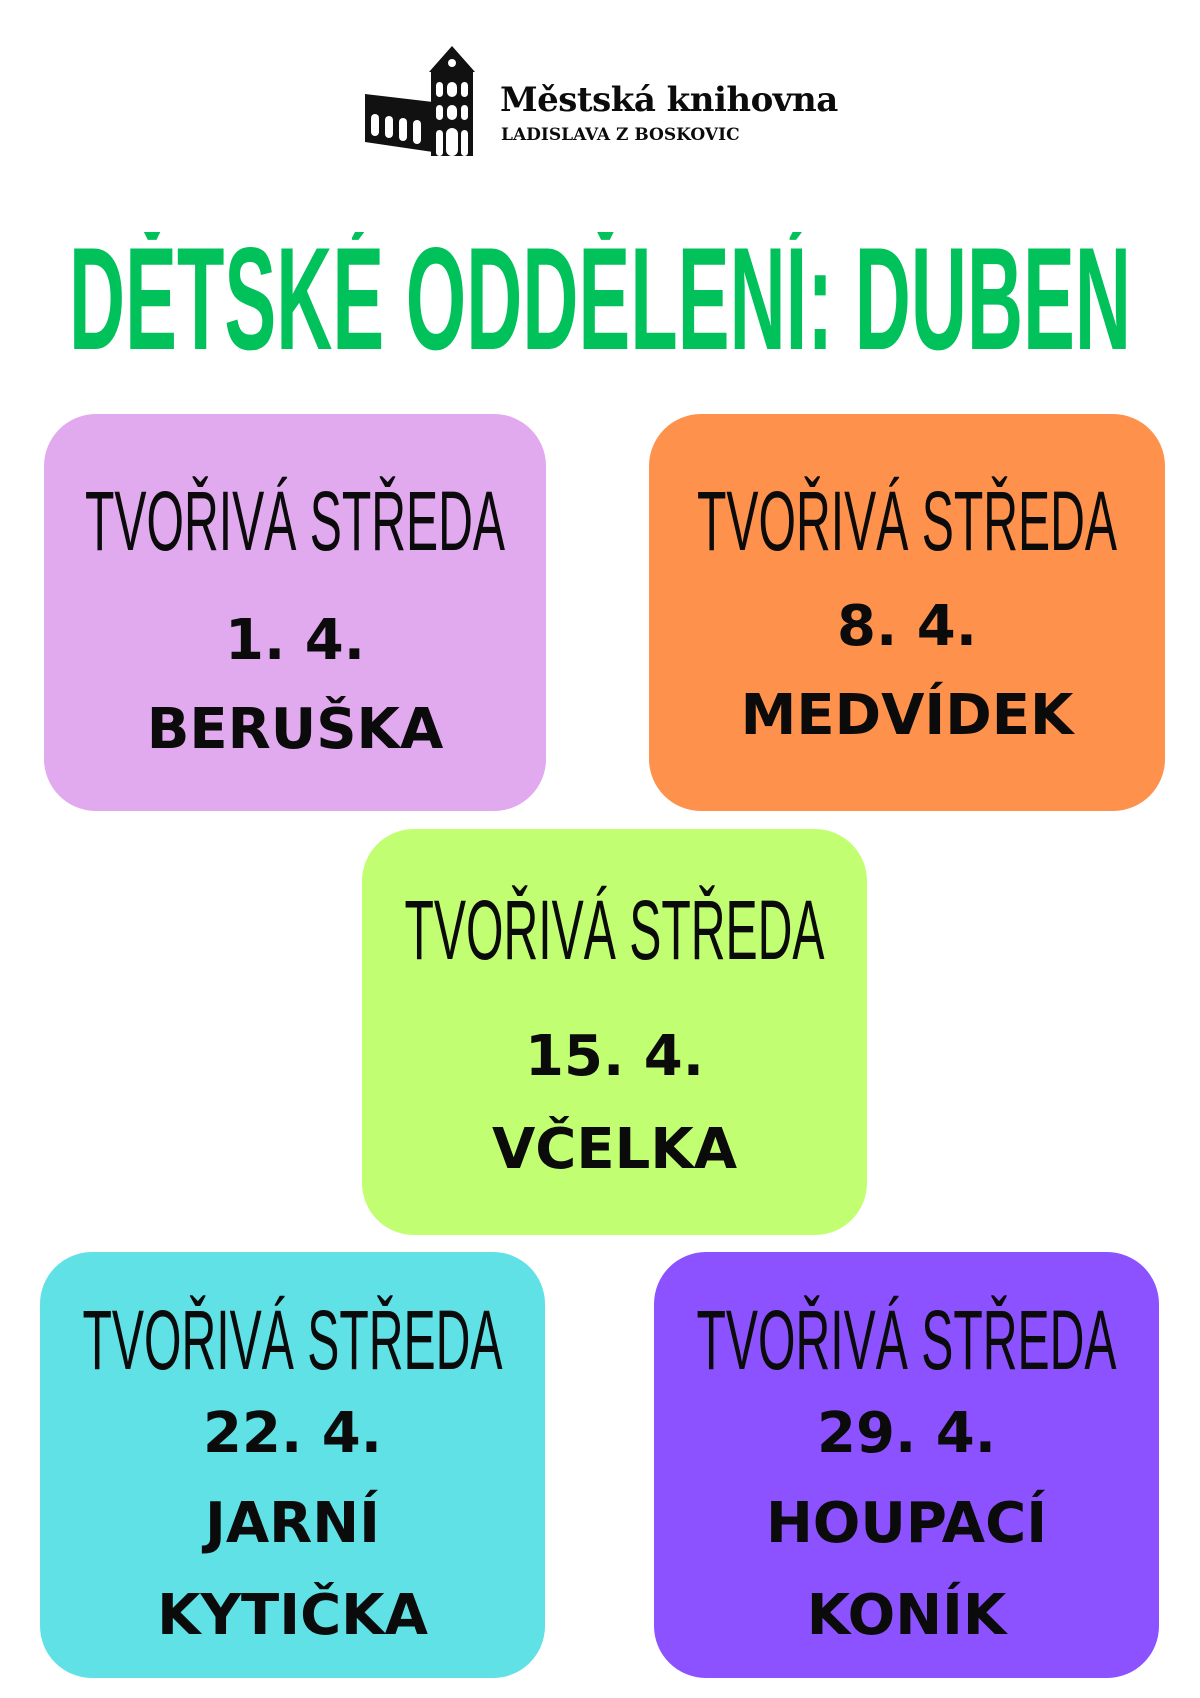 The height and width of the screenshot is (1698, 1200). What do you see at coordinates (907, 715) in the screenshot?
I see `event-name: MEDVÍDEK` at bounding box center [907, 715].